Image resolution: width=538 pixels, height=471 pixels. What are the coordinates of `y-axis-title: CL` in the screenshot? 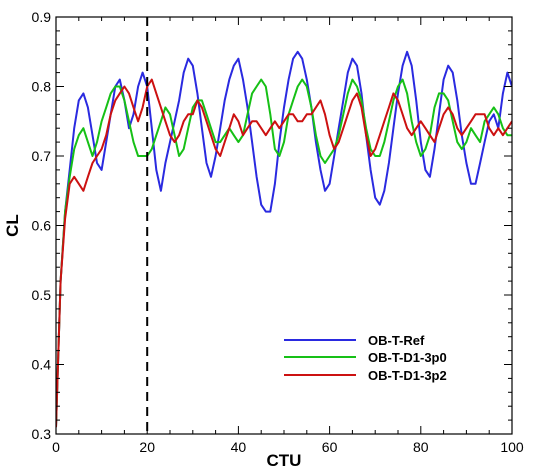 It's located at (12, 225).